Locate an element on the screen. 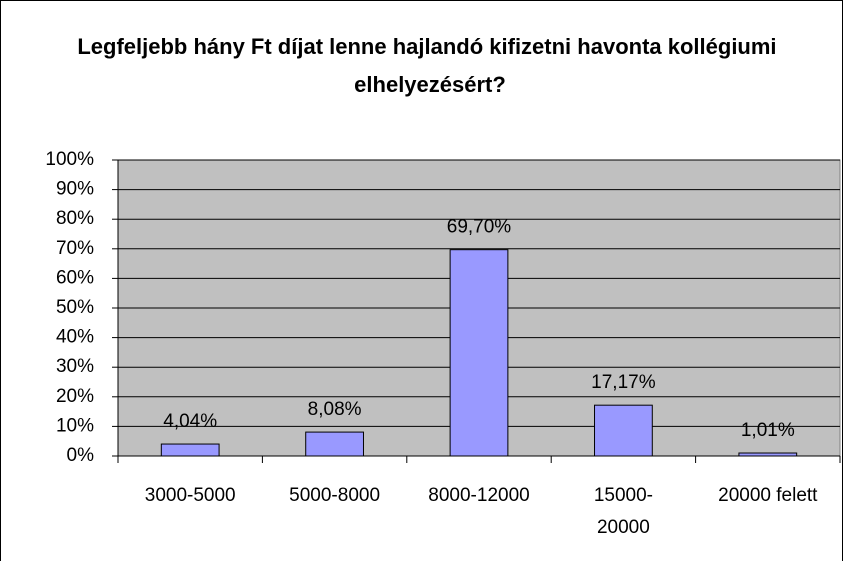 Image resolution: width=844 pixels, height=561 pixels. x-tick-label: 15000-20000 is located at coordinates (623, 511).